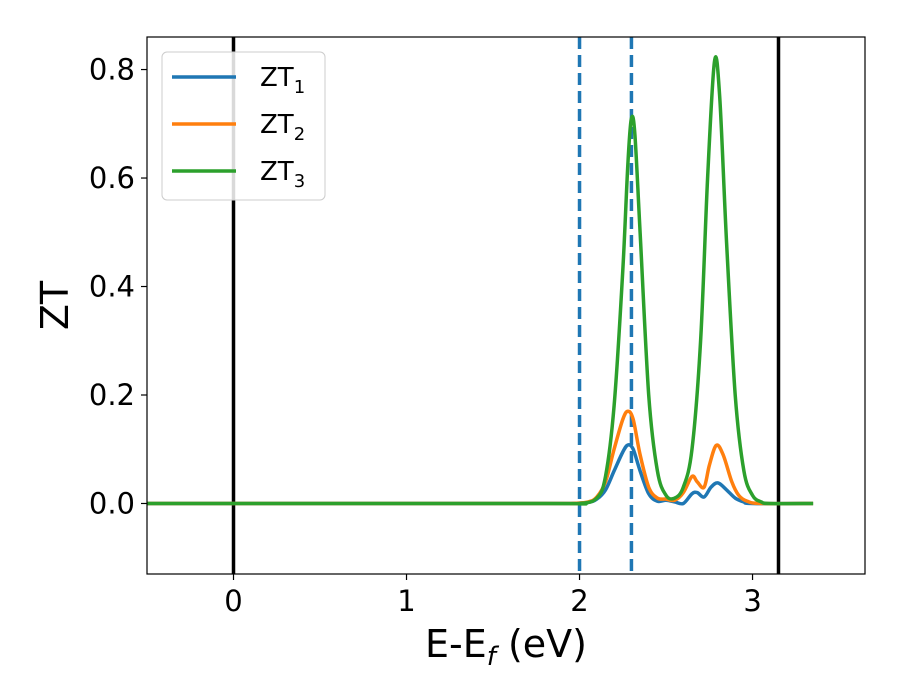 This screenshot has width=900, height=700. What do you see at coordinates (299, 87) in the screenshot?
I see `legend-label-subscript: 1` at bounding box center [299, 87].